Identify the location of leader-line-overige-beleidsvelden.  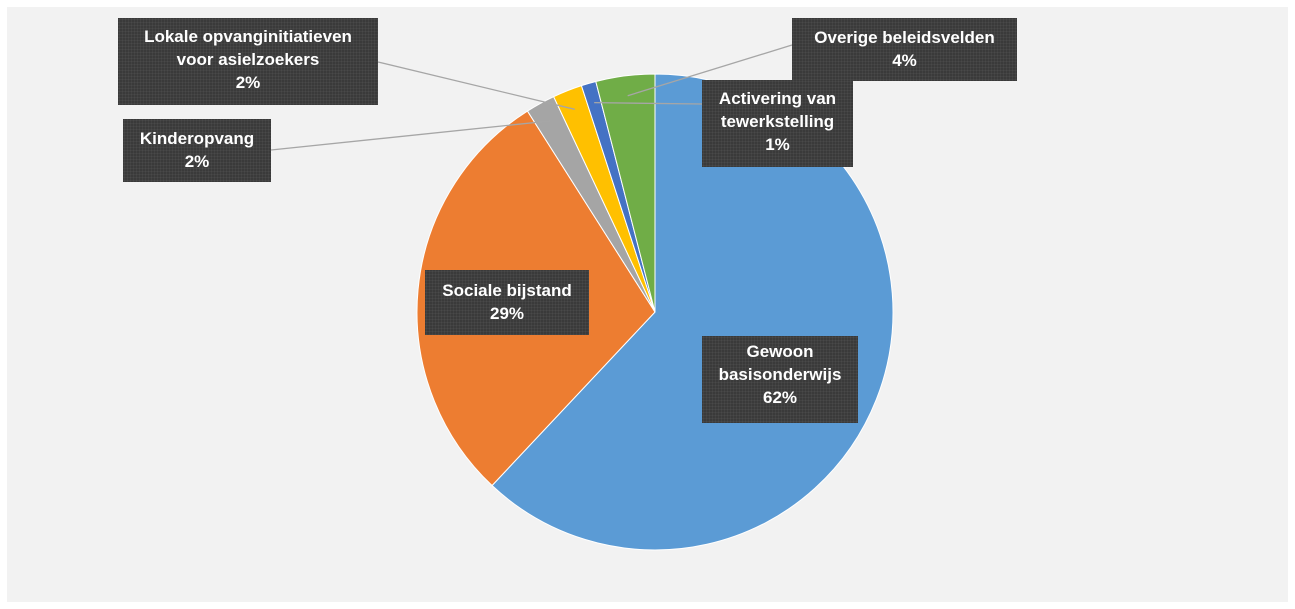
(710, 70).